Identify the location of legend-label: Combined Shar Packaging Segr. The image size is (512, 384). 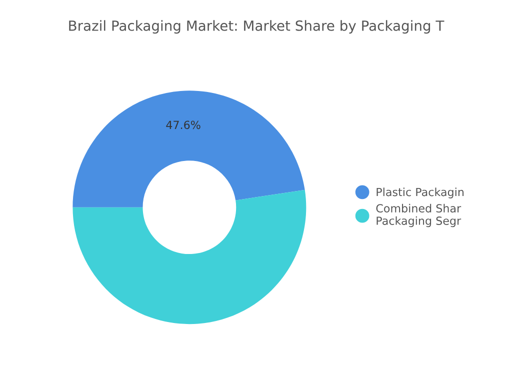
(419, 216).